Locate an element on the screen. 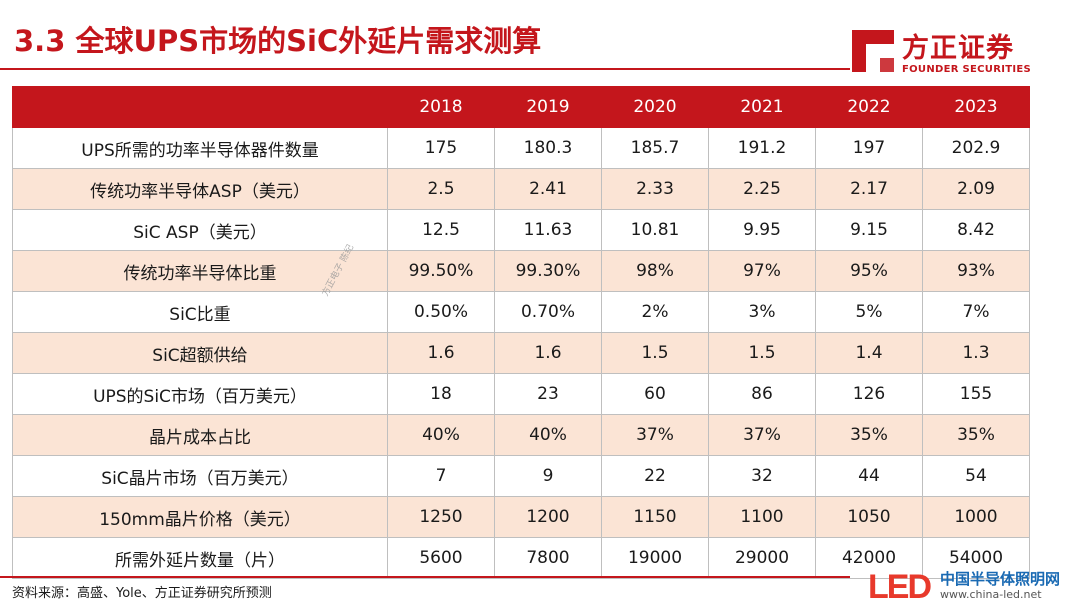  table-cell: 32 is located at coordinates (762, 476).